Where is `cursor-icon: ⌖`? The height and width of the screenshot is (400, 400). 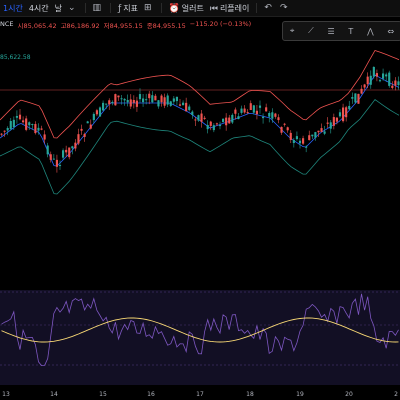 cursor-icon: ⌖ is located at coordinates (292, 30).